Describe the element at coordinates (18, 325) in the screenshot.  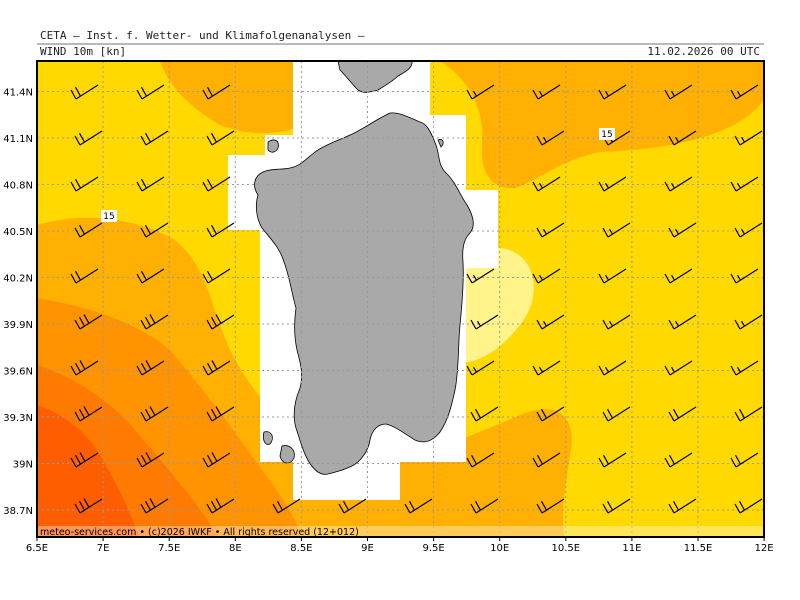
I see `y-tick-label: 39.9N` at that location.